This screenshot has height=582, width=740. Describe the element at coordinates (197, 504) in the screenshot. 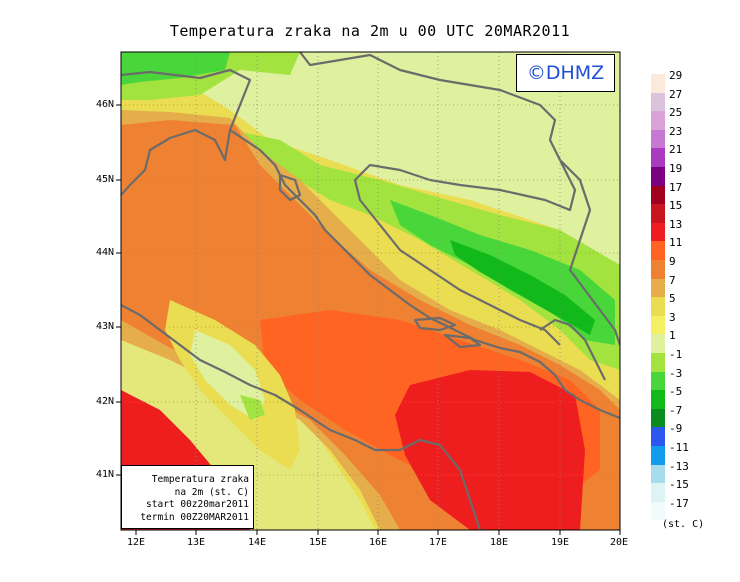

I see `info-line-start: start 00z20mar2011` at that location.